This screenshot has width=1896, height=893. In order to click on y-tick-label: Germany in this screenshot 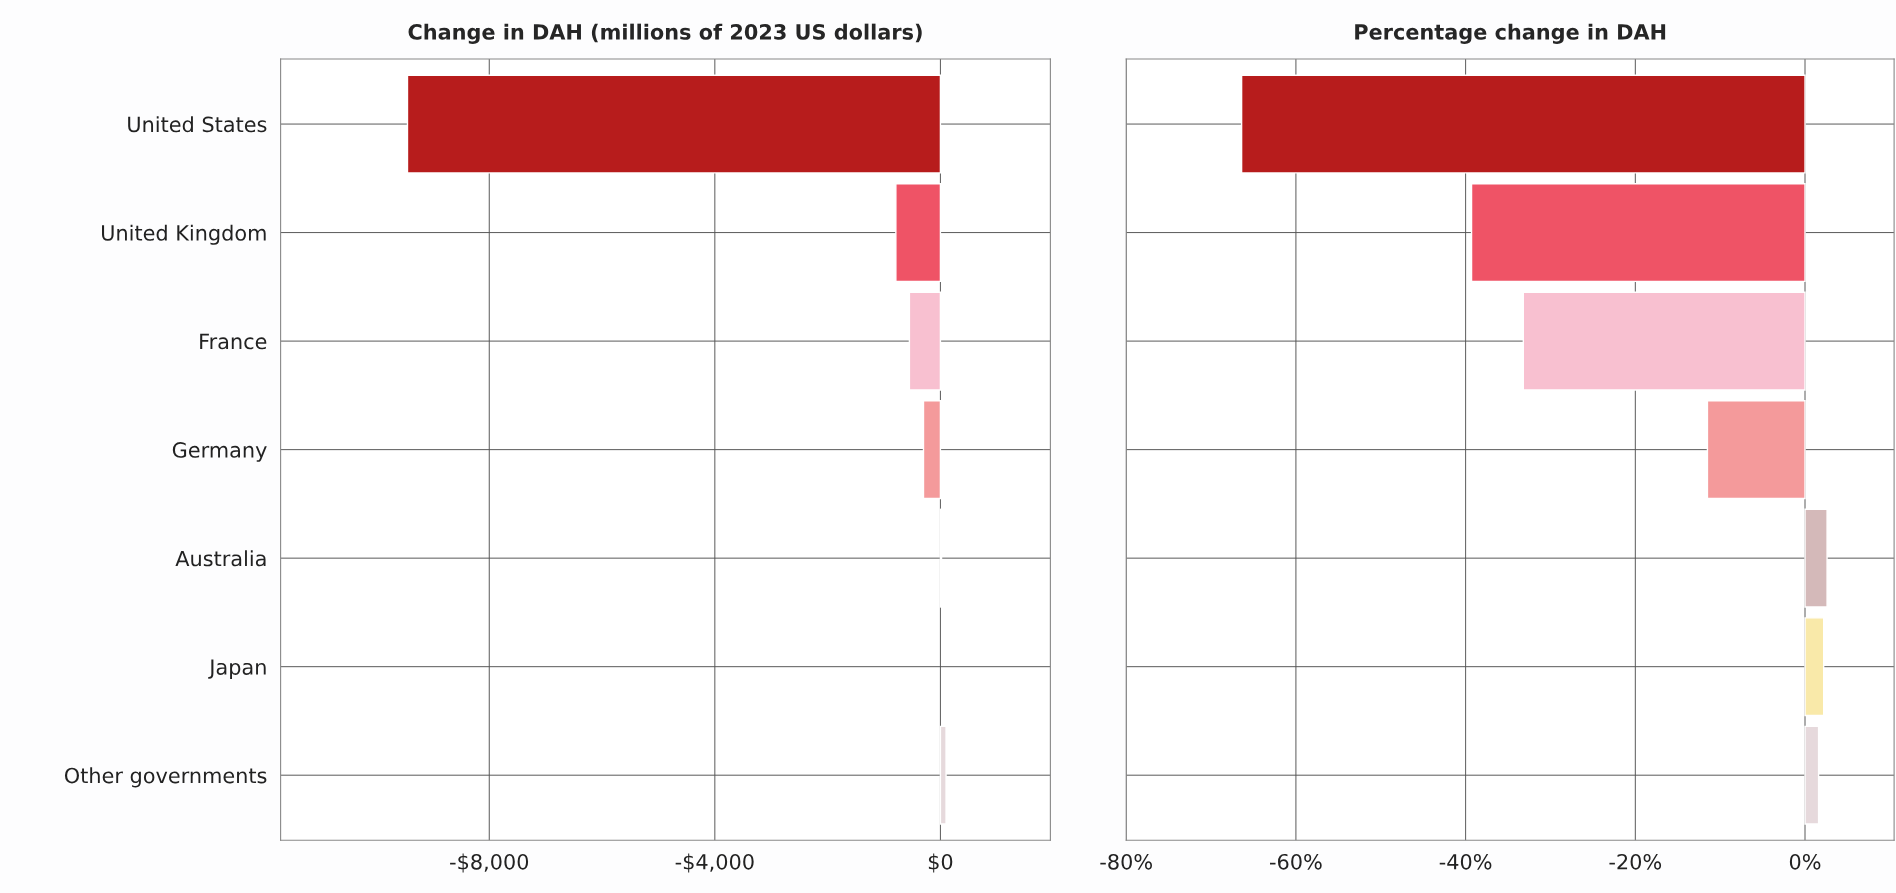, I will do `click(219, 452)`.